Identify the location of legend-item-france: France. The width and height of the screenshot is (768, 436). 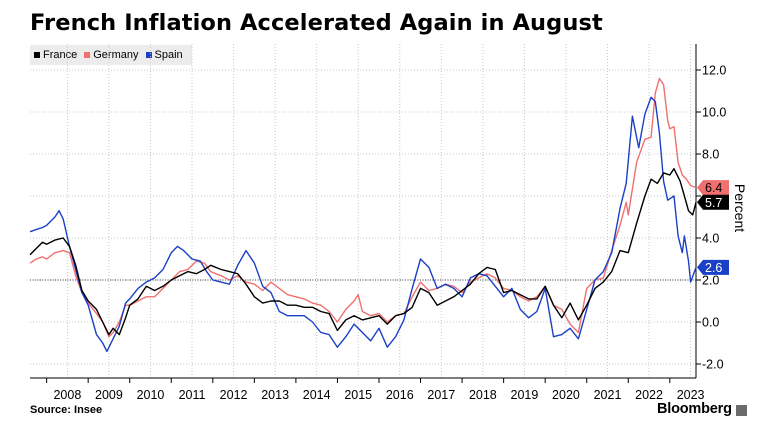
(55, 55).